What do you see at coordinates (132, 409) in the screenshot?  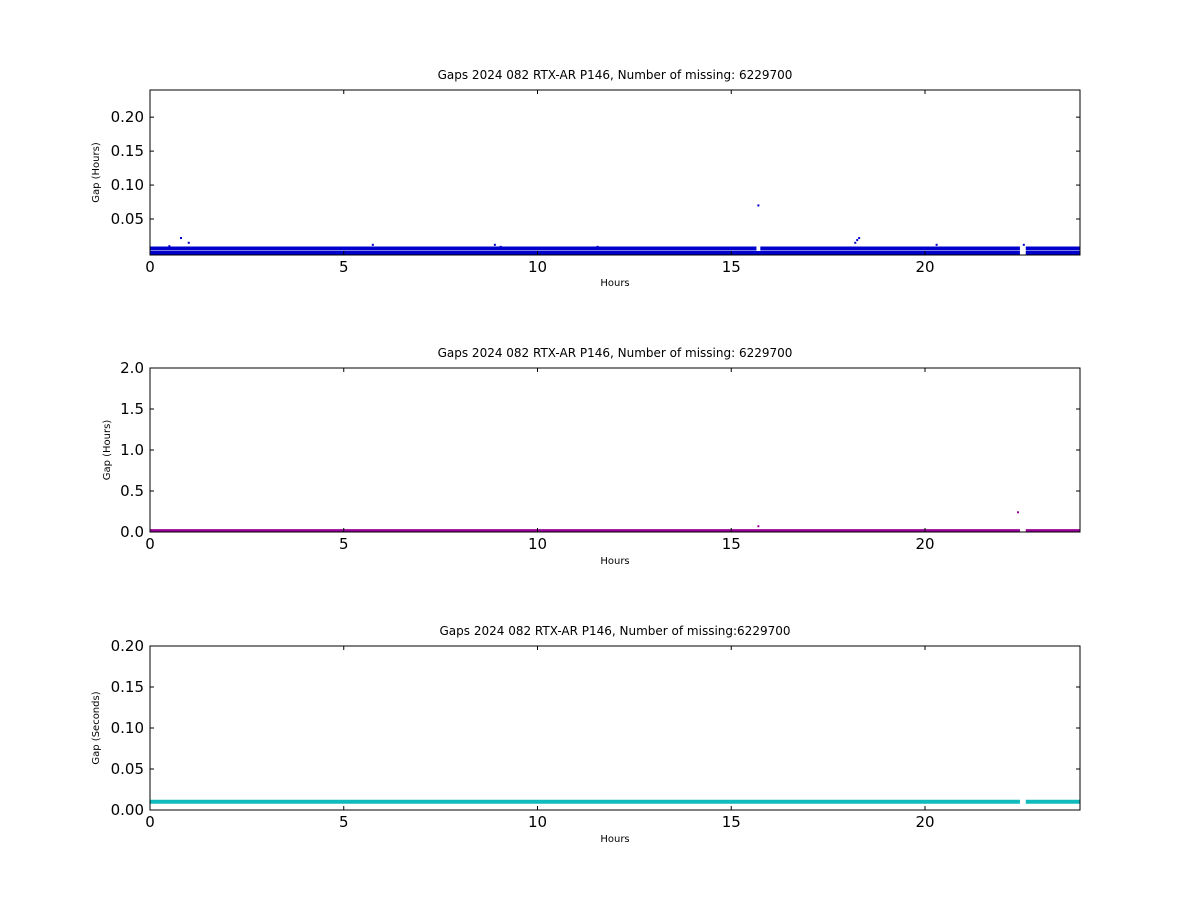 I see `y-tick-label: 1.5` at bounding box center [132, 409].